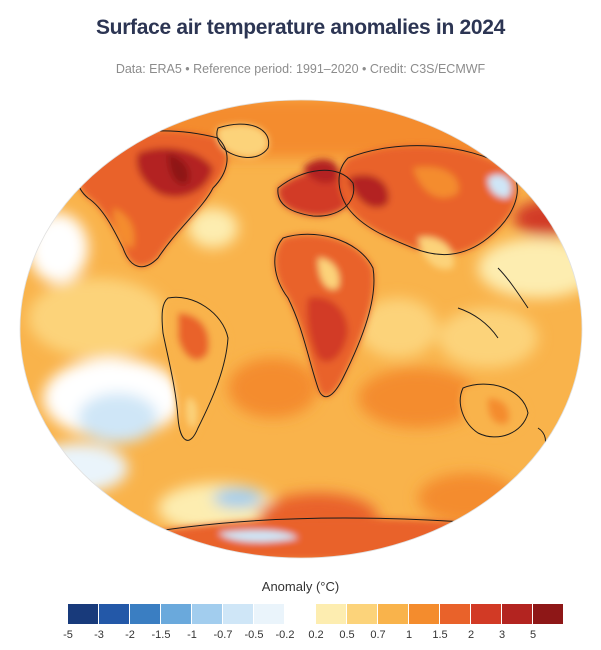 The height and width of the screenshot is (650, 601). What do you see at coordinates (533, 635) in the screenshot?
I see `legend-tick-label: 5` at bounding box center [533, 635].